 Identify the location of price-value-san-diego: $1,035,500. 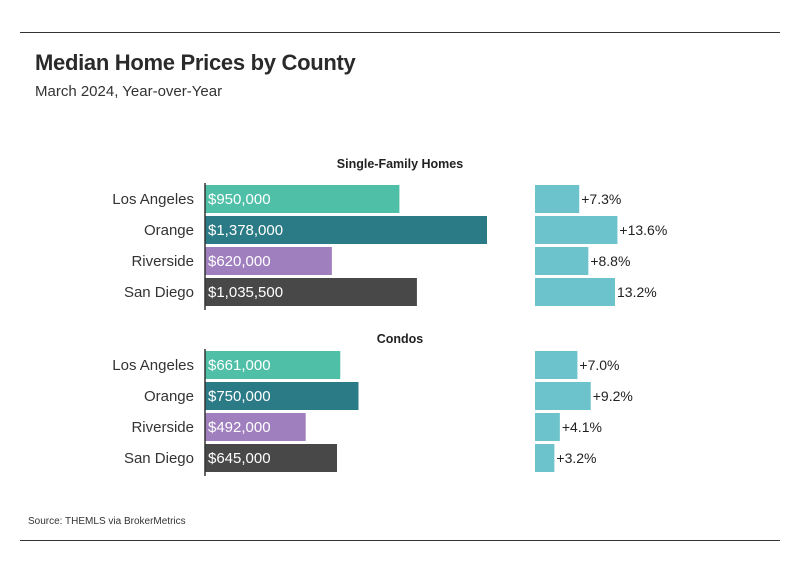
(245, 292).